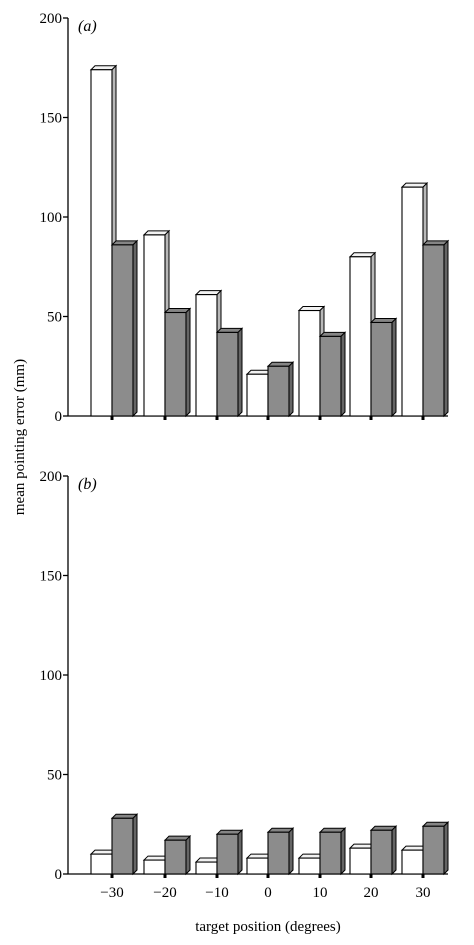 This screenshot has width=474, height=945. I want to click on x-tick-label: 10, so click(320, 893).